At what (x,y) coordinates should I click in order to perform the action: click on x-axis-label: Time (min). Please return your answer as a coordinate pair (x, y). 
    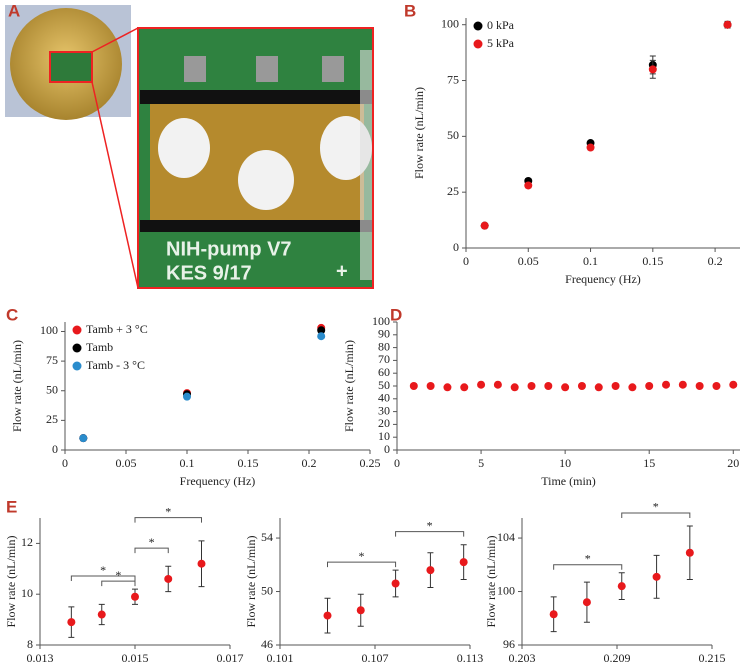
    Looking at the image, I should click on (568, 481).